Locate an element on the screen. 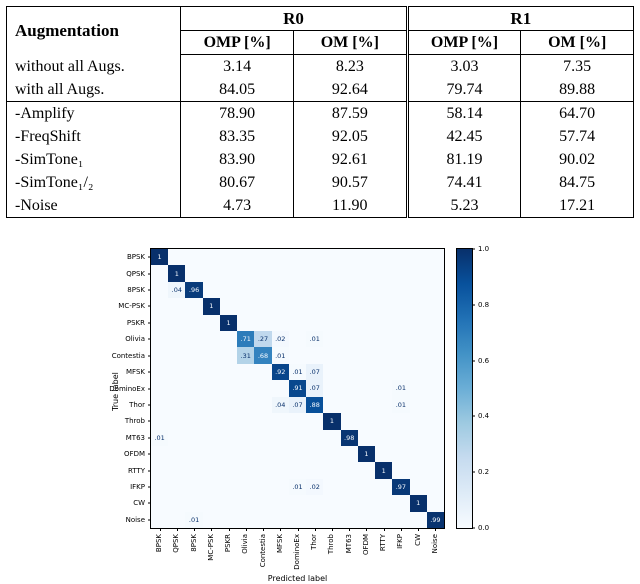 Image resolution: width=640 pixels, height=584 pixels. heatmap-cell: .88 is located at coordinates (315, 405).